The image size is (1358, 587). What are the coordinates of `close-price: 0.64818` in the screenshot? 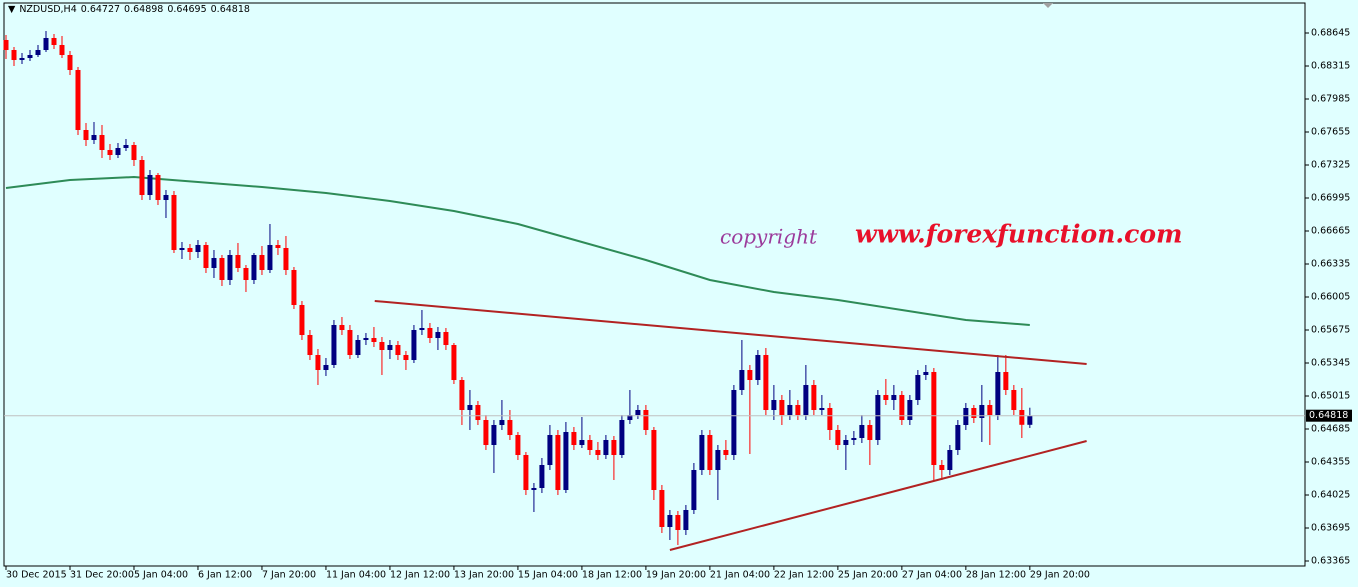 It's located at (230, 9).